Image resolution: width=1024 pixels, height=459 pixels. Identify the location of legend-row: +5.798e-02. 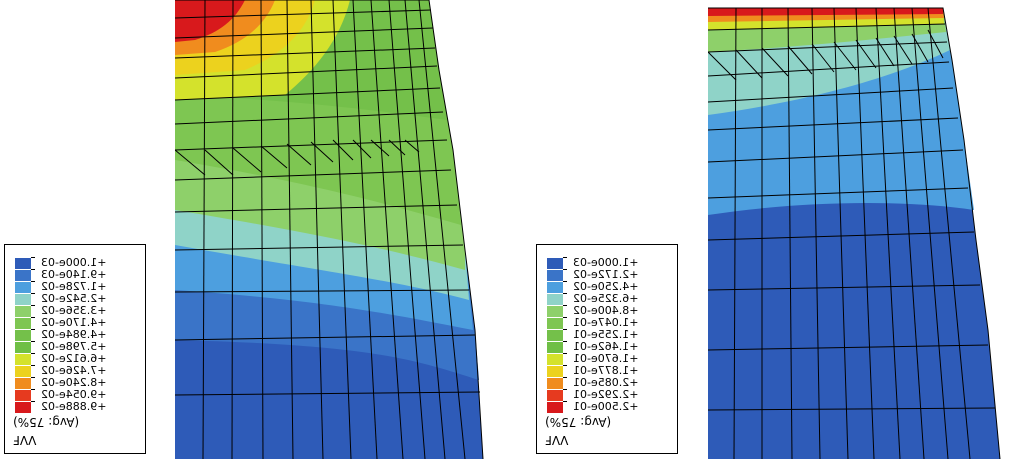
(80, 346).